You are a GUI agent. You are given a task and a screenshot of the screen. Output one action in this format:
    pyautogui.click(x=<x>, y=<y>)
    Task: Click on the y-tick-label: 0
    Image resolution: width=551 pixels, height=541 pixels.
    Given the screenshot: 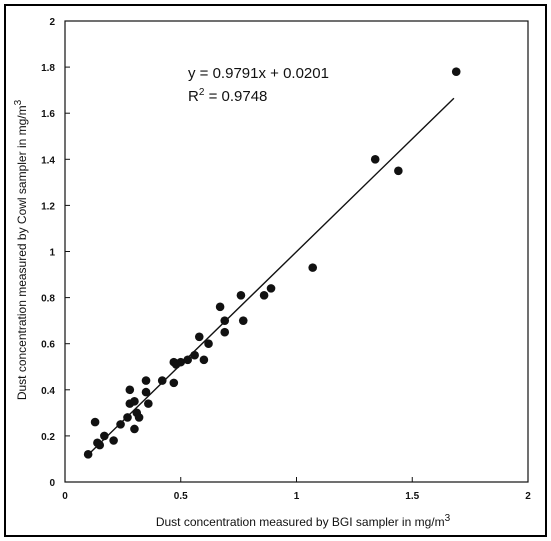 What is the action you would take?
    pyautogui.click(x=52, y=483)
    